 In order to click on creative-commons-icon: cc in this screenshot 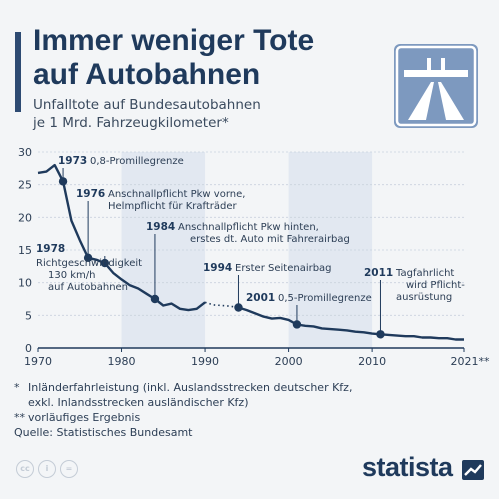, I will do `click(25, 469)`.